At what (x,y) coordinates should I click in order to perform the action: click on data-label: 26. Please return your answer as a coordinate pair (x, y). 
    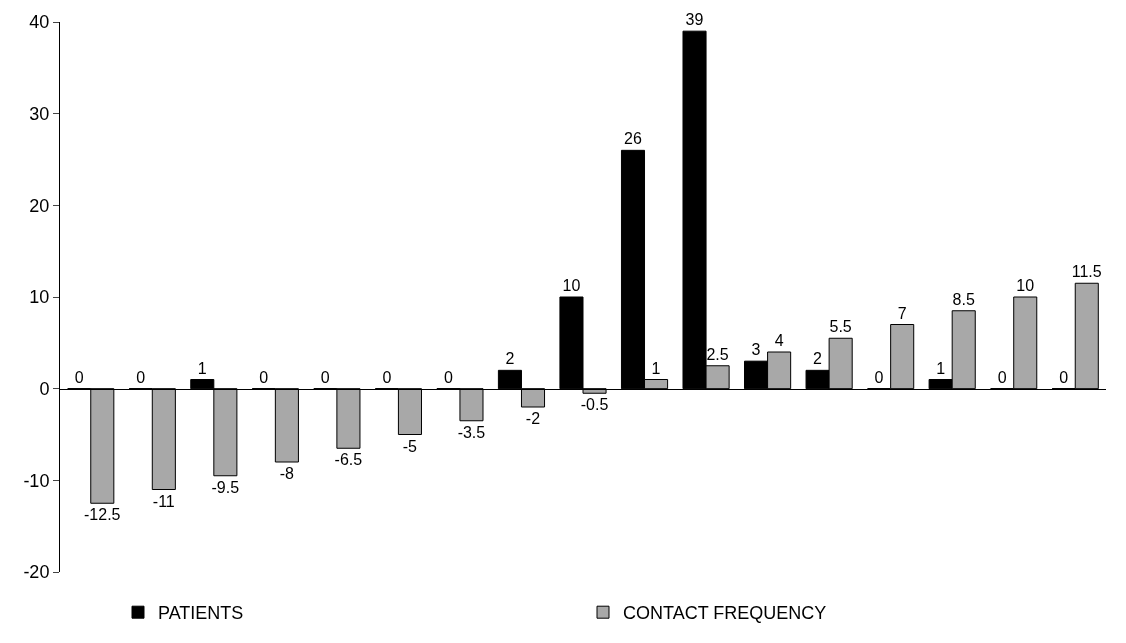
    Looking at the image, I should click on (633, 139).